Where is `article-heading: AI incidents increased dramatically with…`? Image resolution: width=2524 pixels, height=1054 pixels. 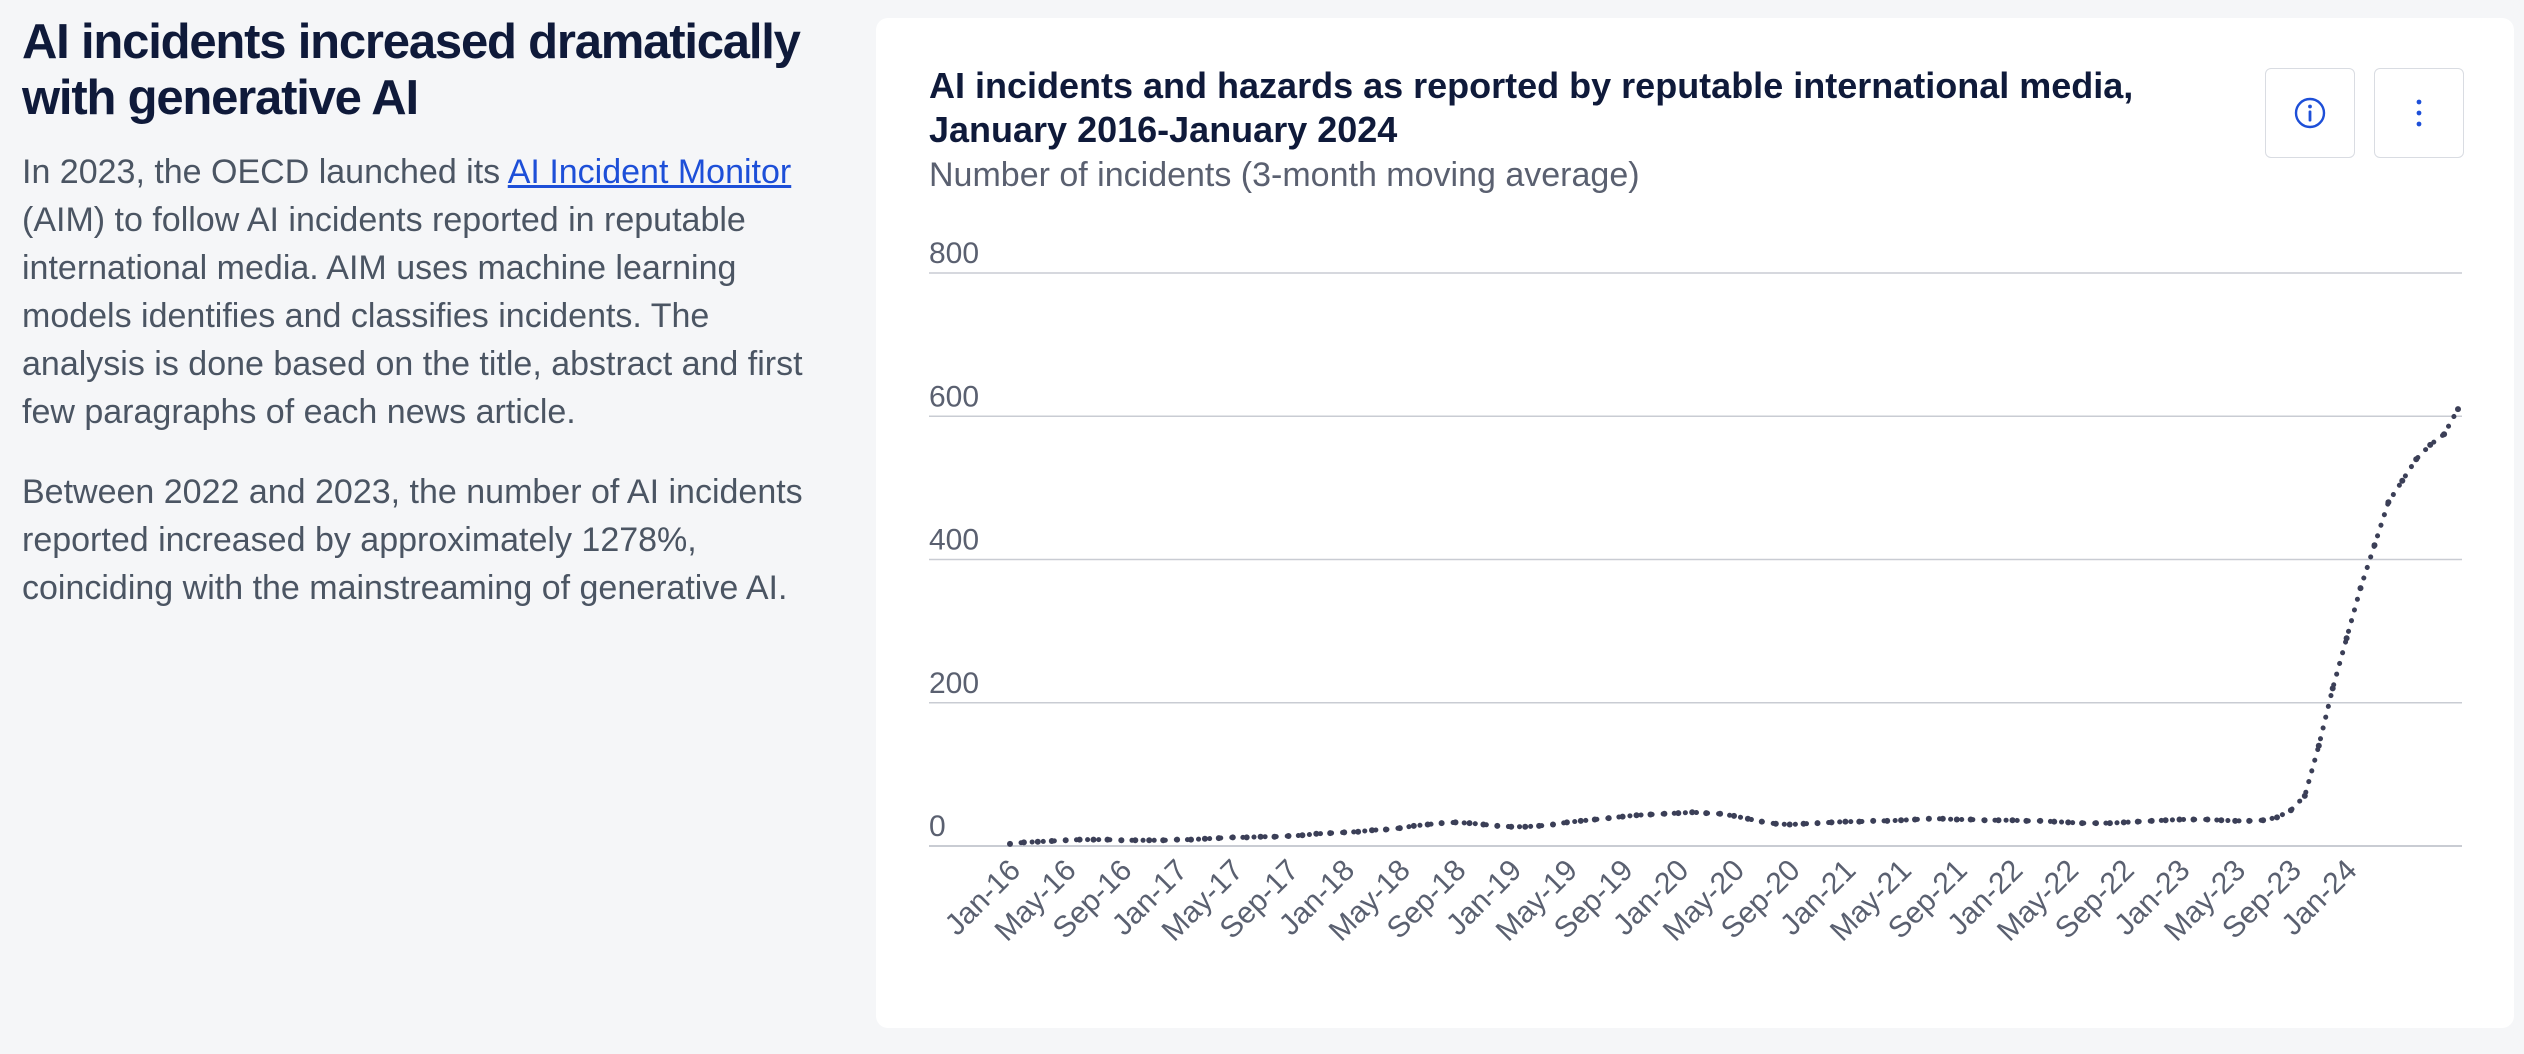
article-heading: AI incidents increased dramatically with… is located at coordinates (411, 70).